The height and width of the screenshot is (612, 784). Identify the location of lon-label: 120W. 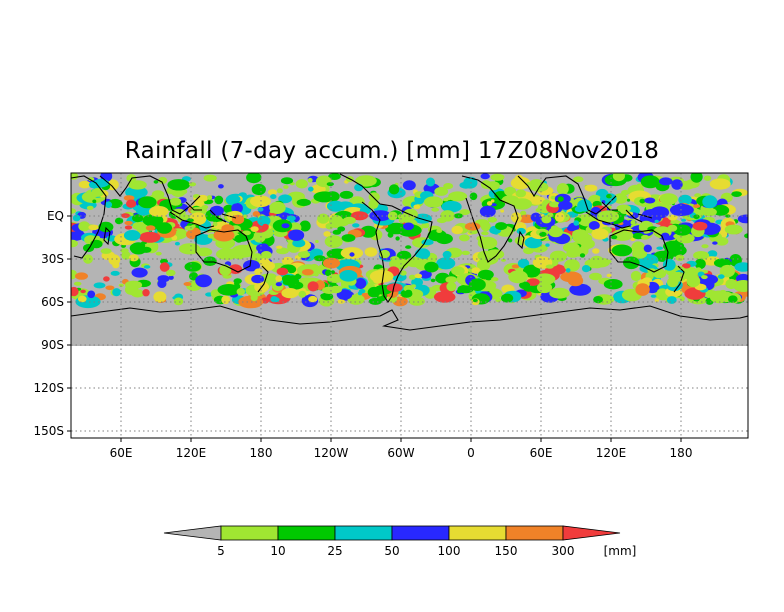
(331, 453).